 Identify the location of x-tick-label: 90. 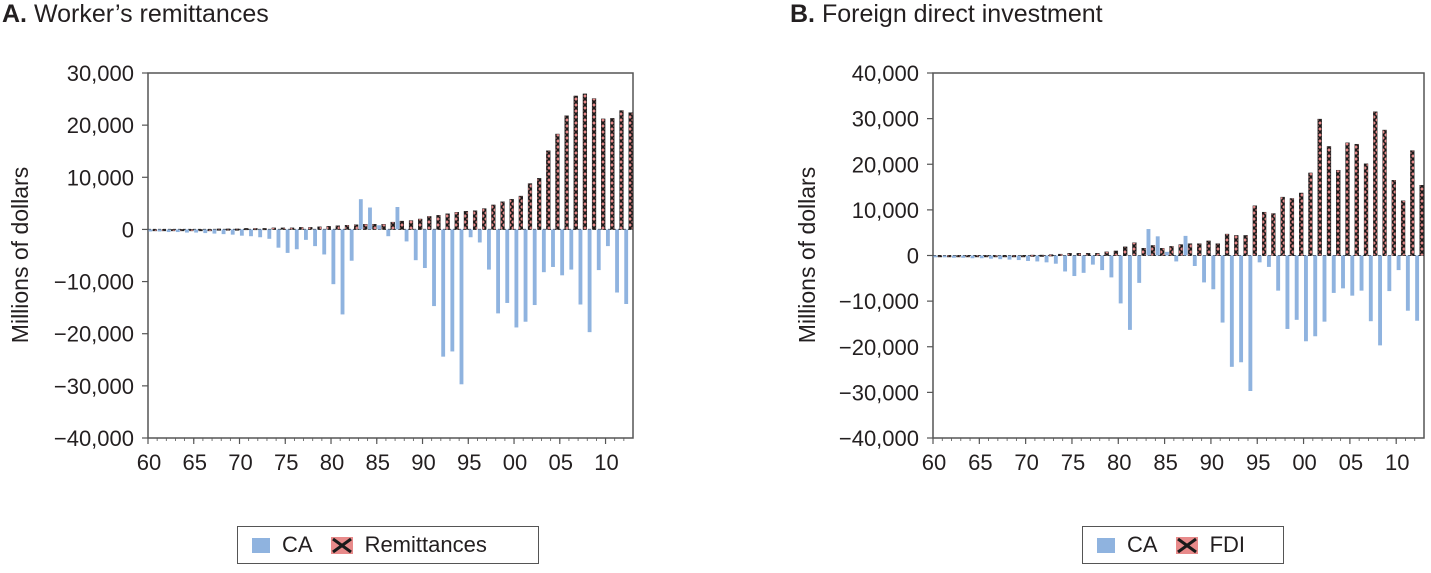
(423, 462).